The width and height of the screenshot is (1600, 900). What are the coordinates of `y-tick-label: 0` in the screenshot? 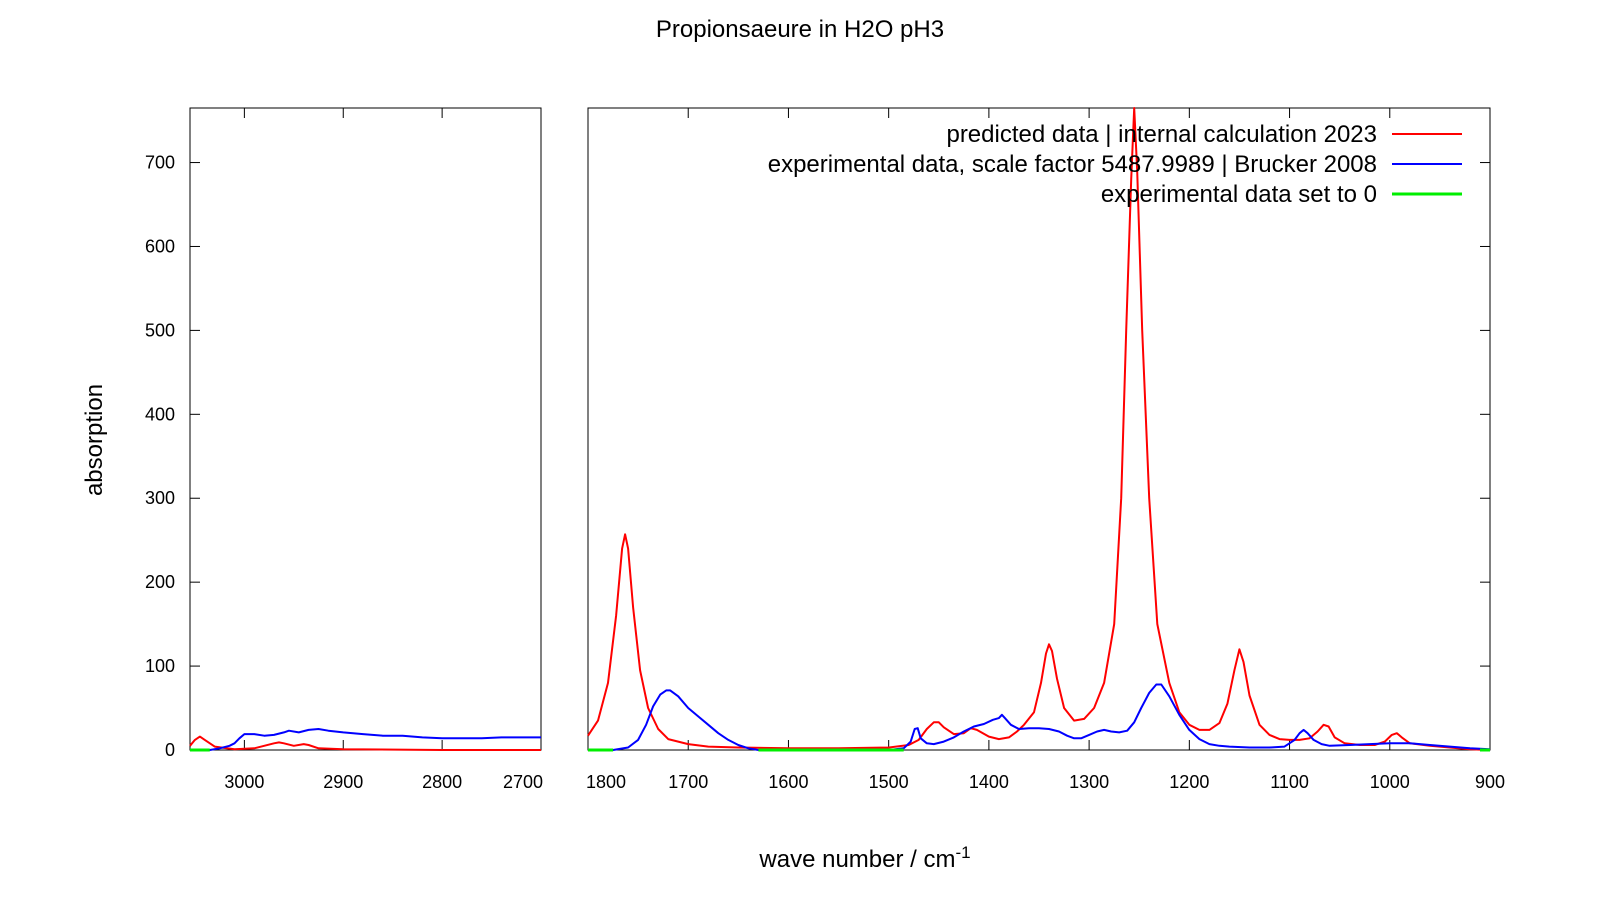 It's located at (170, 750).